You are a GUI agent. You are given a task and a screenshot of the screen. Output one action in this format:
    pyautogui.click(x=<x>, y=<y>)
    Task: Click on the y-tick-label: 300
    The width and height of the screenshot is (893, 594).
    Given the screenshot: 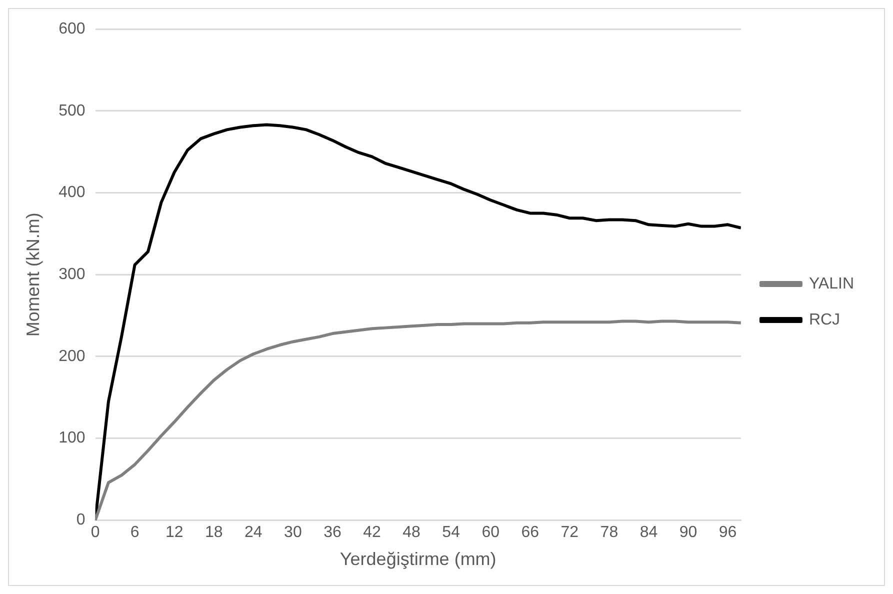 What is the action you would take?
    pyautogui.click(x=72, y=275)
    